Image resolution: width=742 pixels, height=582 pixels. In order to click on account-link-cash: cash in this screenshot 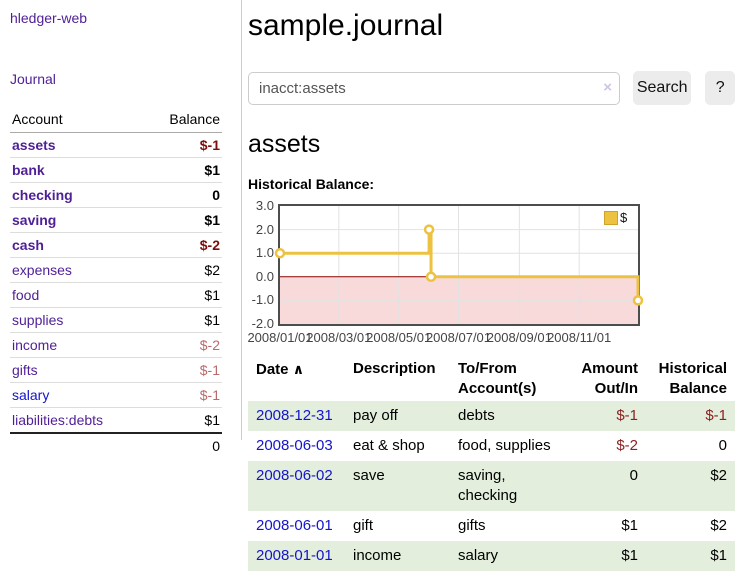, I will do `click(28, 245)`.